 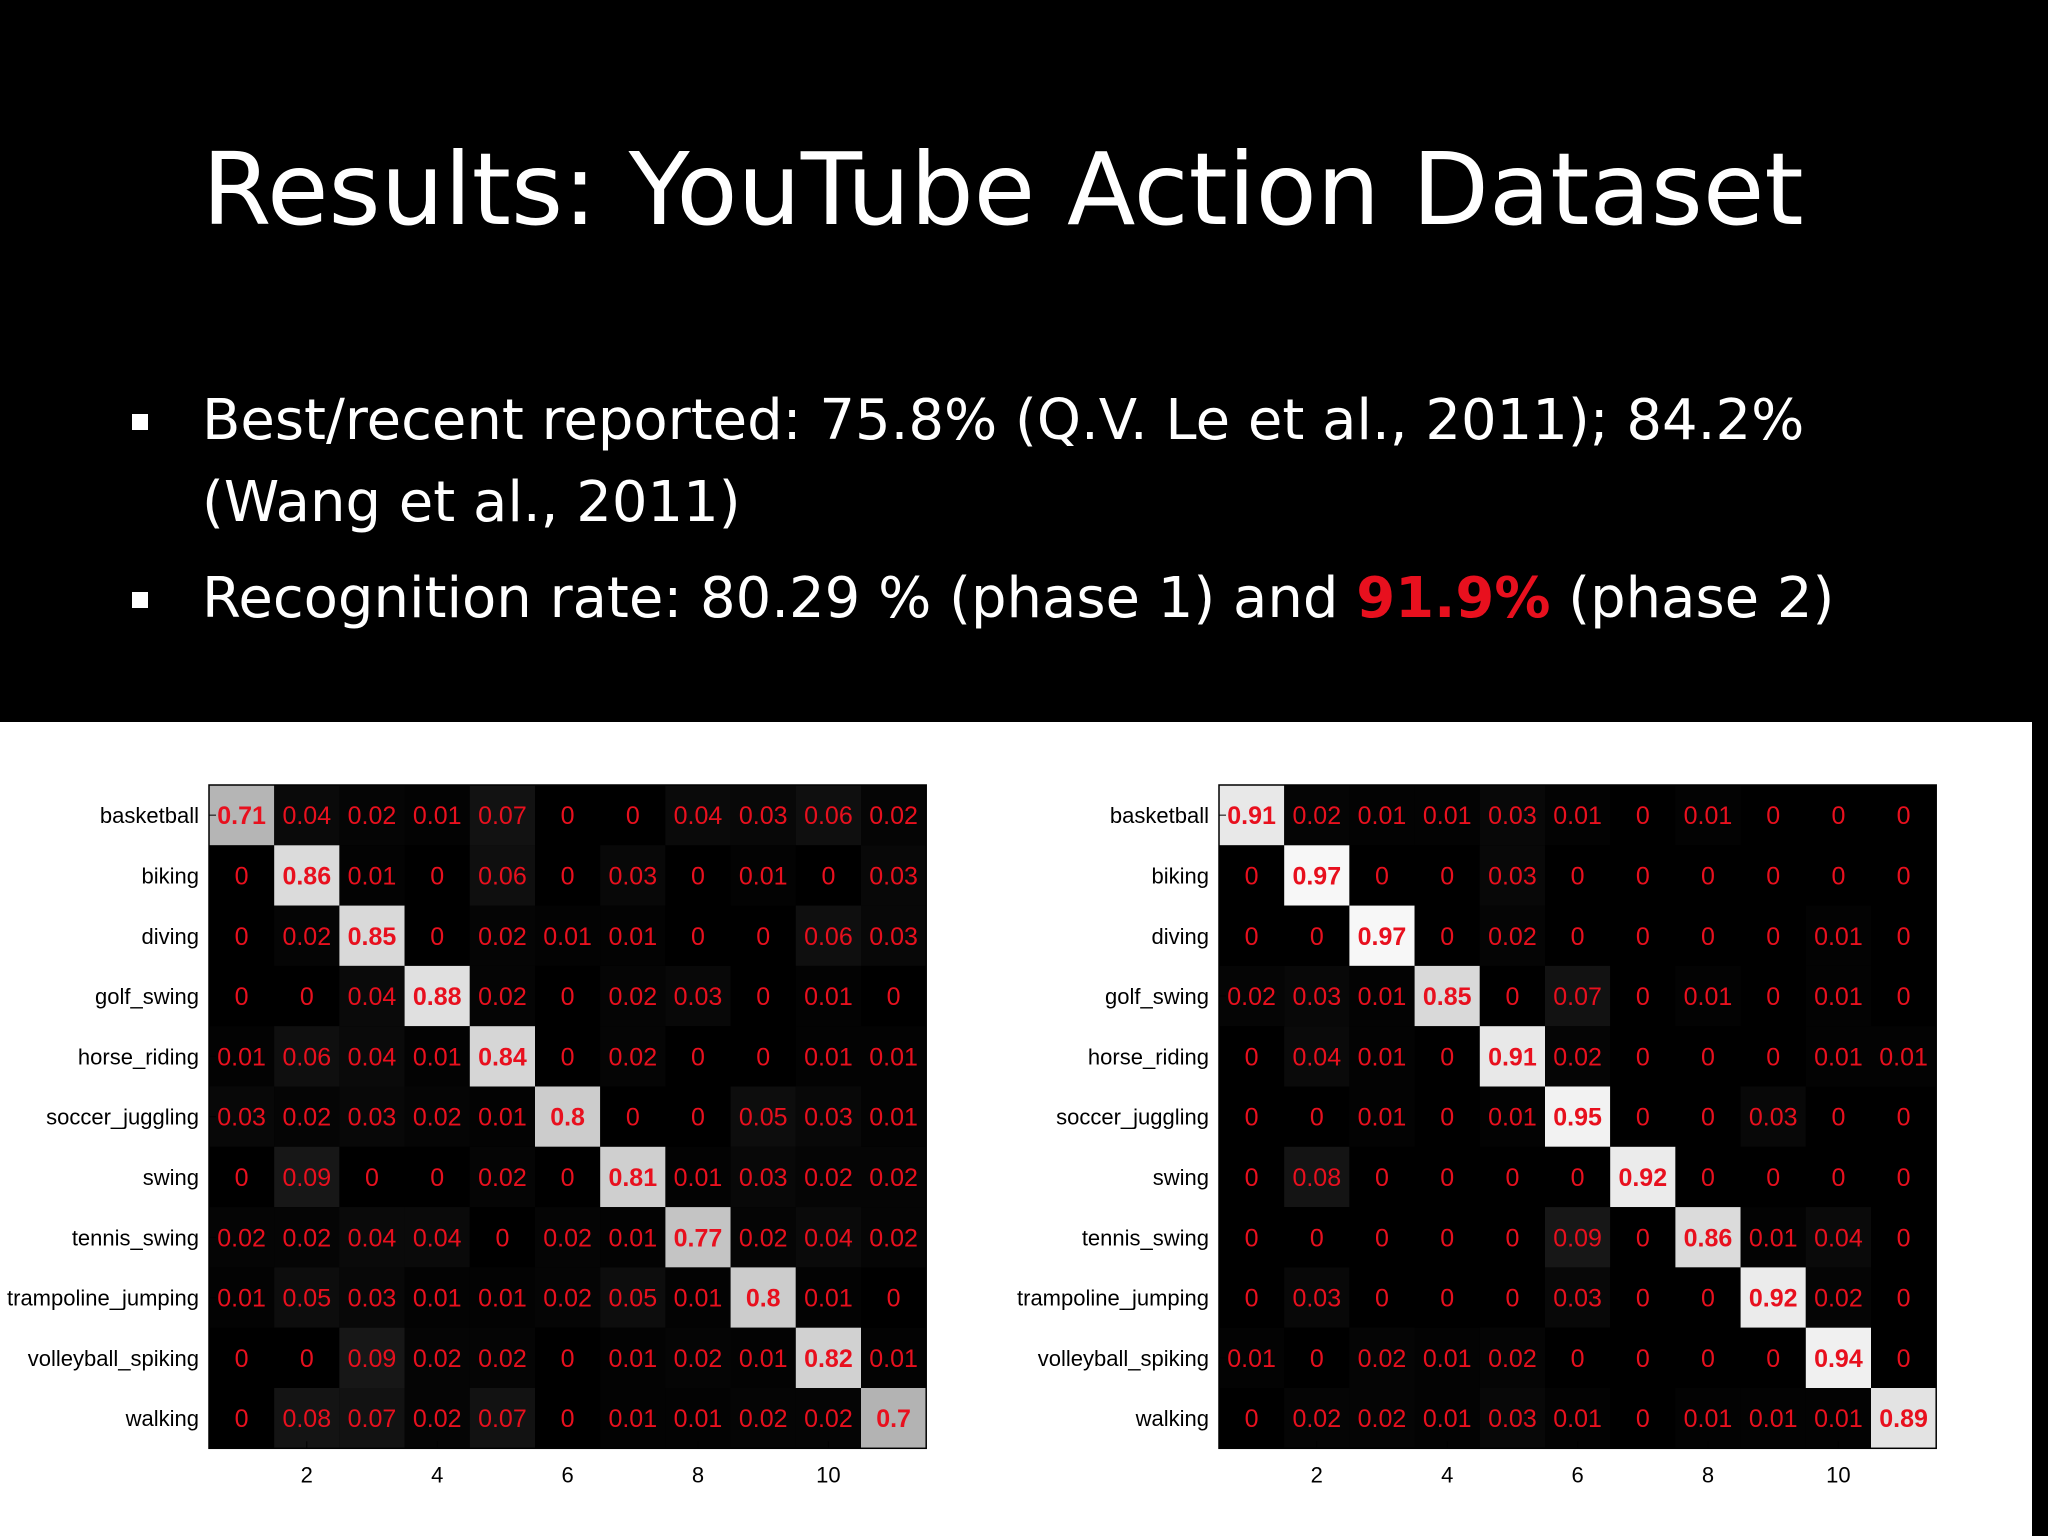 What do you see at coordinates (437, 997) in the screenshot?
I see `cell-value-label: 0.88` at bounding box center [437, 997].